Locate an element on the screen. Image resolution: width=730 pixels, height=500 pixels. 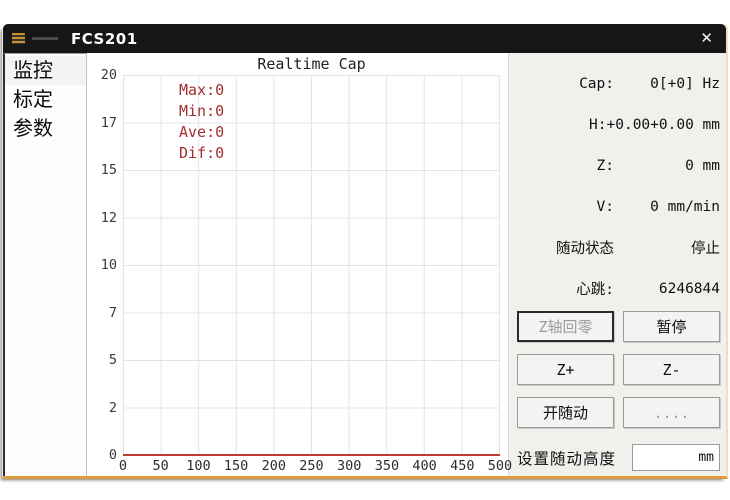
follow-height-input-box: mm is located at coordinates (676, 457).